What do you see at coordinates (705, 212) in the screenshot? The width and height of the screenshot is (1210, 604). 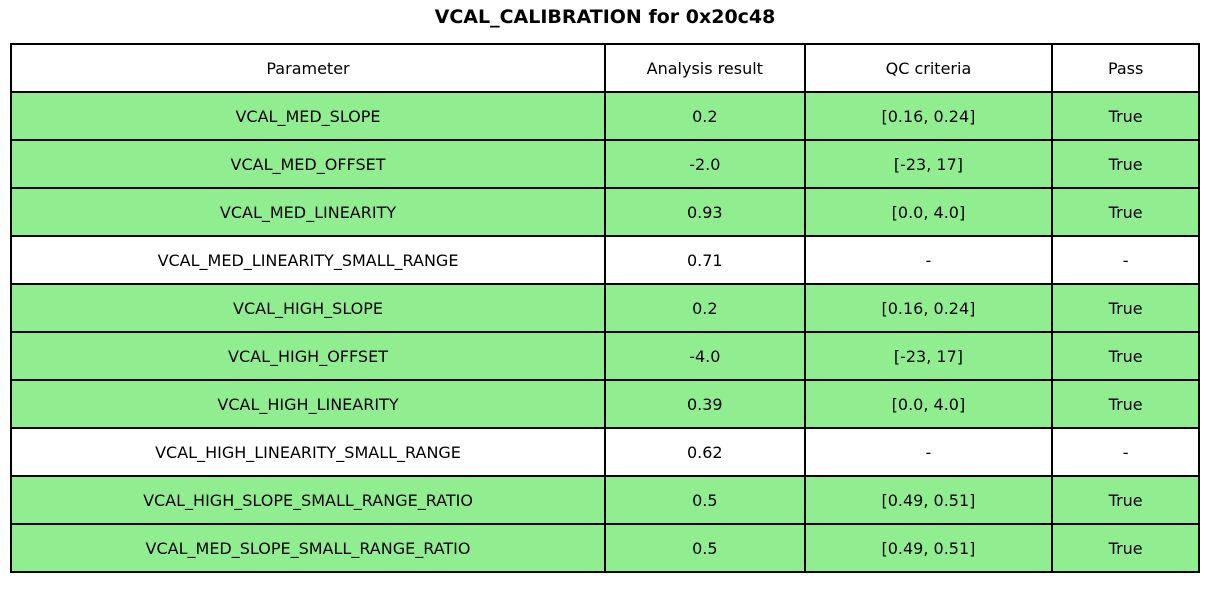 I see `cell-analysis-result: 0.93` at bounding box center [705, 212].